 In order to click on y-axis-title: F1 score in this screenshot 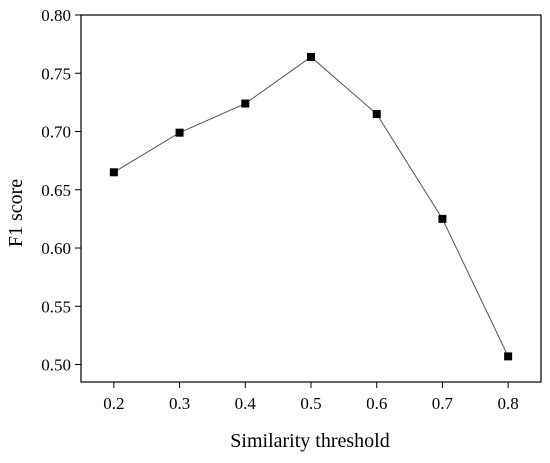, I will do `click(16, 213)`.